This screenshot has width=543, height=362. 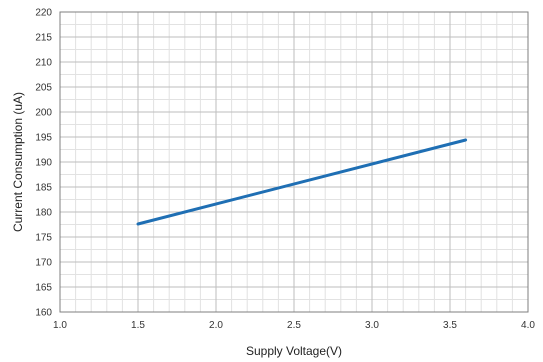 What do you see at coordinates (372, 325) in the screenshot?
I see `x-tick-label: 3.0` at bounding box center [372, 325].